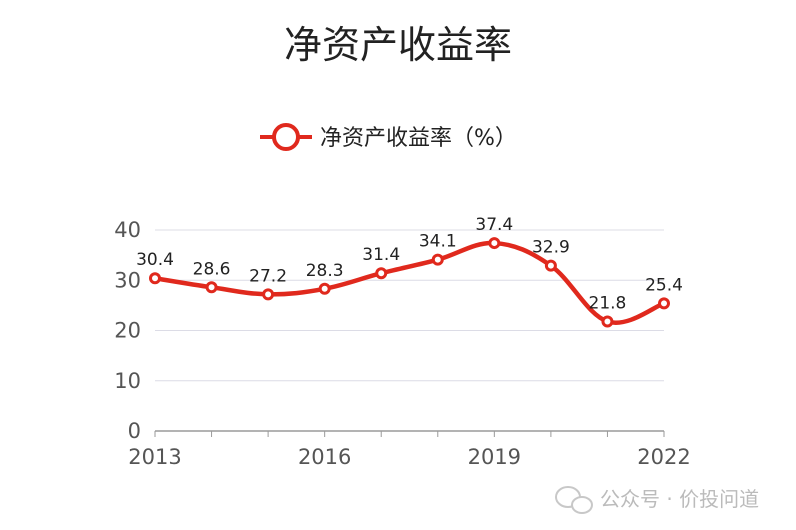 The image size is (796, 530). I want to click on x-axis: 2013 2016 2019 2022, so click(409, 450).